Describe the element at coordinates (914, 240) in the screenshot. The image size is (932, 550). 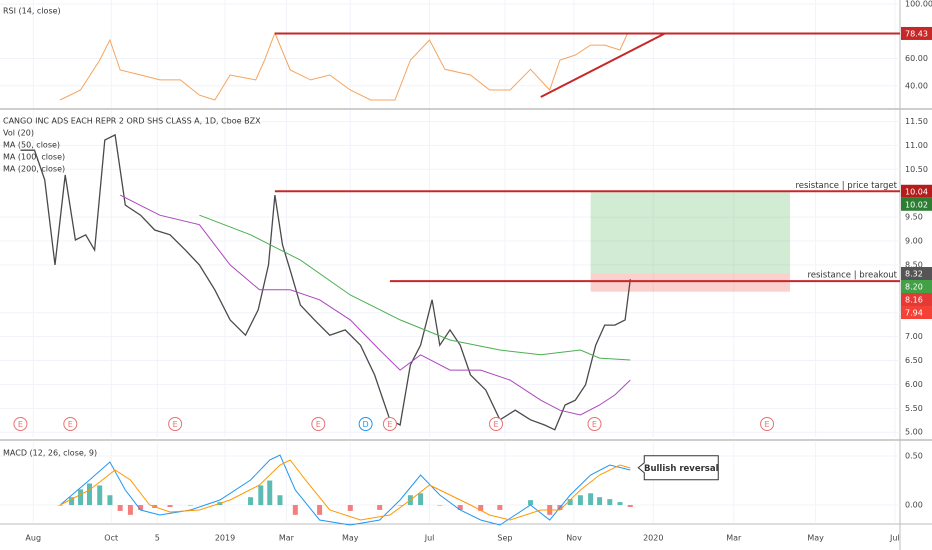
I see `y-tick-label: 9.00` at that location.